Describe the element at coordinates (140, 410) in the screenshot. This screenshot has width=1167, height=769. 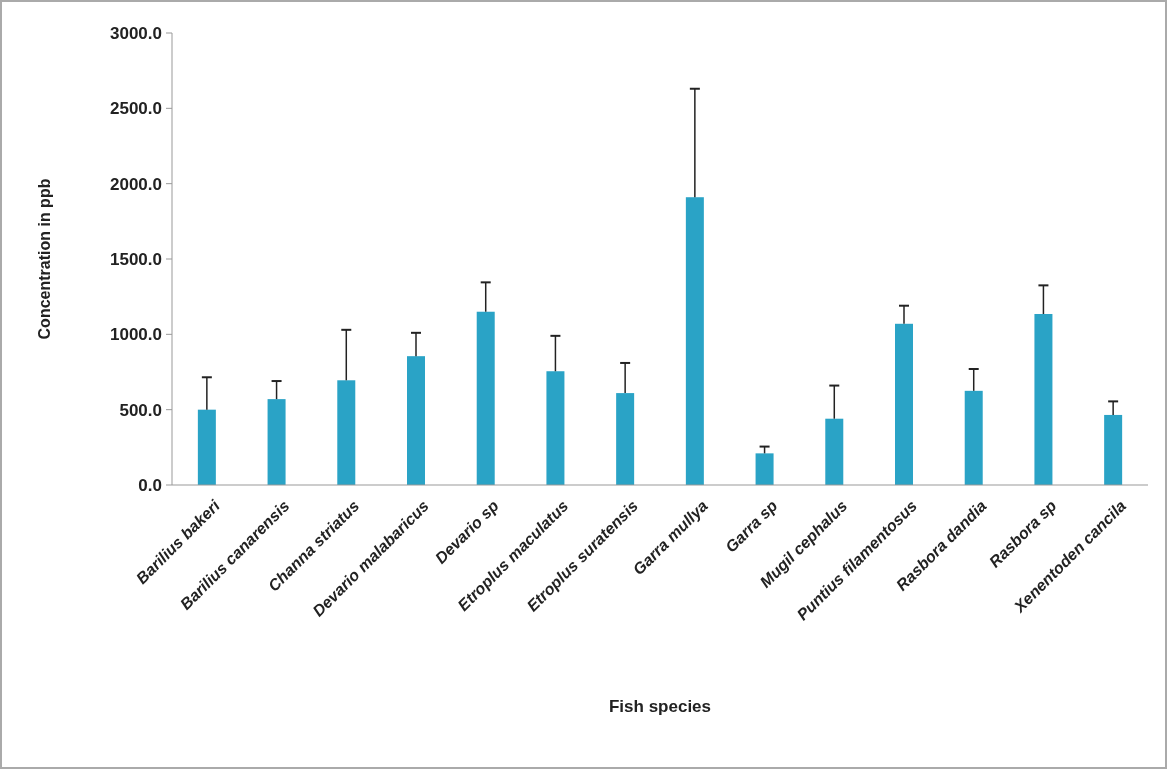
I see `y-tick-label: 500.0` at that location.